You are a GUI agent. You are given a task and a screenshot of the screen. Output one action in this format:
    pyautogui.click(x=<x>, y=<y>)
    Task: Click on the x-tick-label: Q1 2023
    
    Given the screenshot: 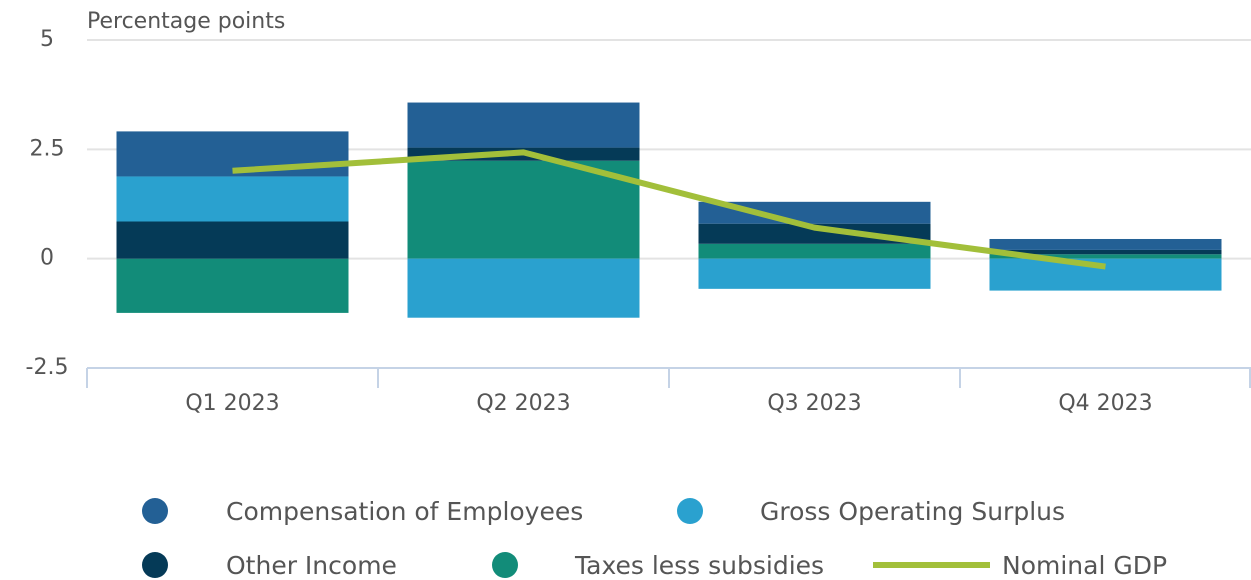 What is the action you would take?
    pyautogui.click(x=232, y=403)
    